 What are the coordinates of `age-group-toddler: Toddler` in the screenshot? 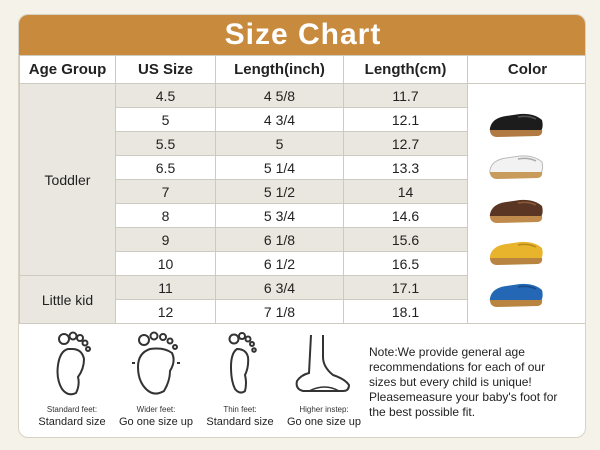 It's located at (67, 179).